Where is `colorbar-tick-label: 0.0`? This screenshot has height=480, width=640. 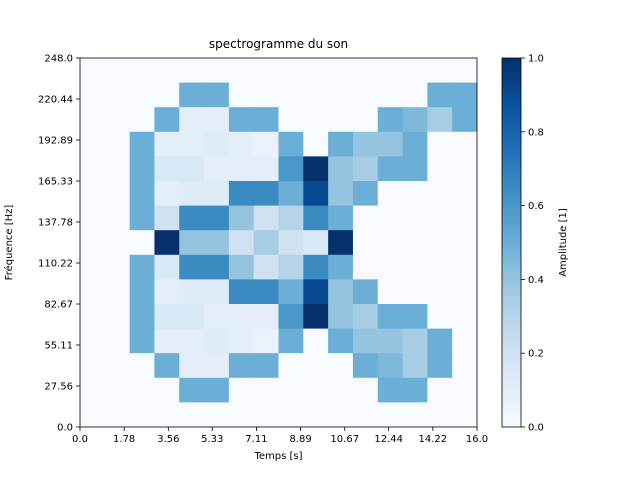
colorbar-tick-label: 0.0 is located at coordinates (536, 428).